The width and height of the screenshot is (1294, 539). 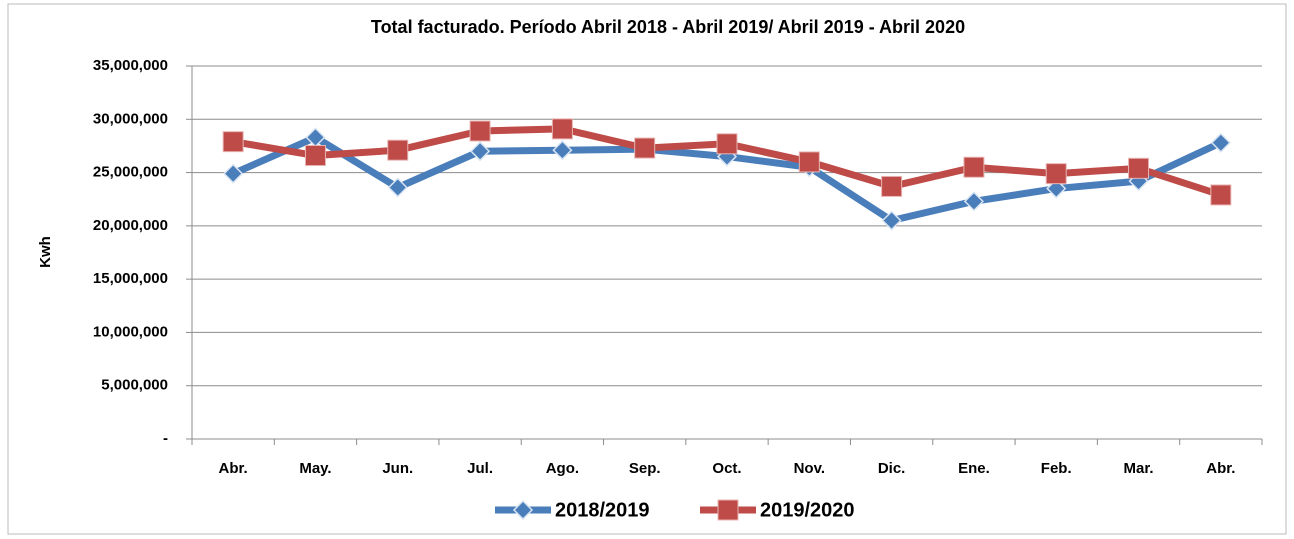 What do you see at coordinates (480, 468) in the screenshot?
I see `x-tick-label: Jul.` at bounding box center [480, 468].